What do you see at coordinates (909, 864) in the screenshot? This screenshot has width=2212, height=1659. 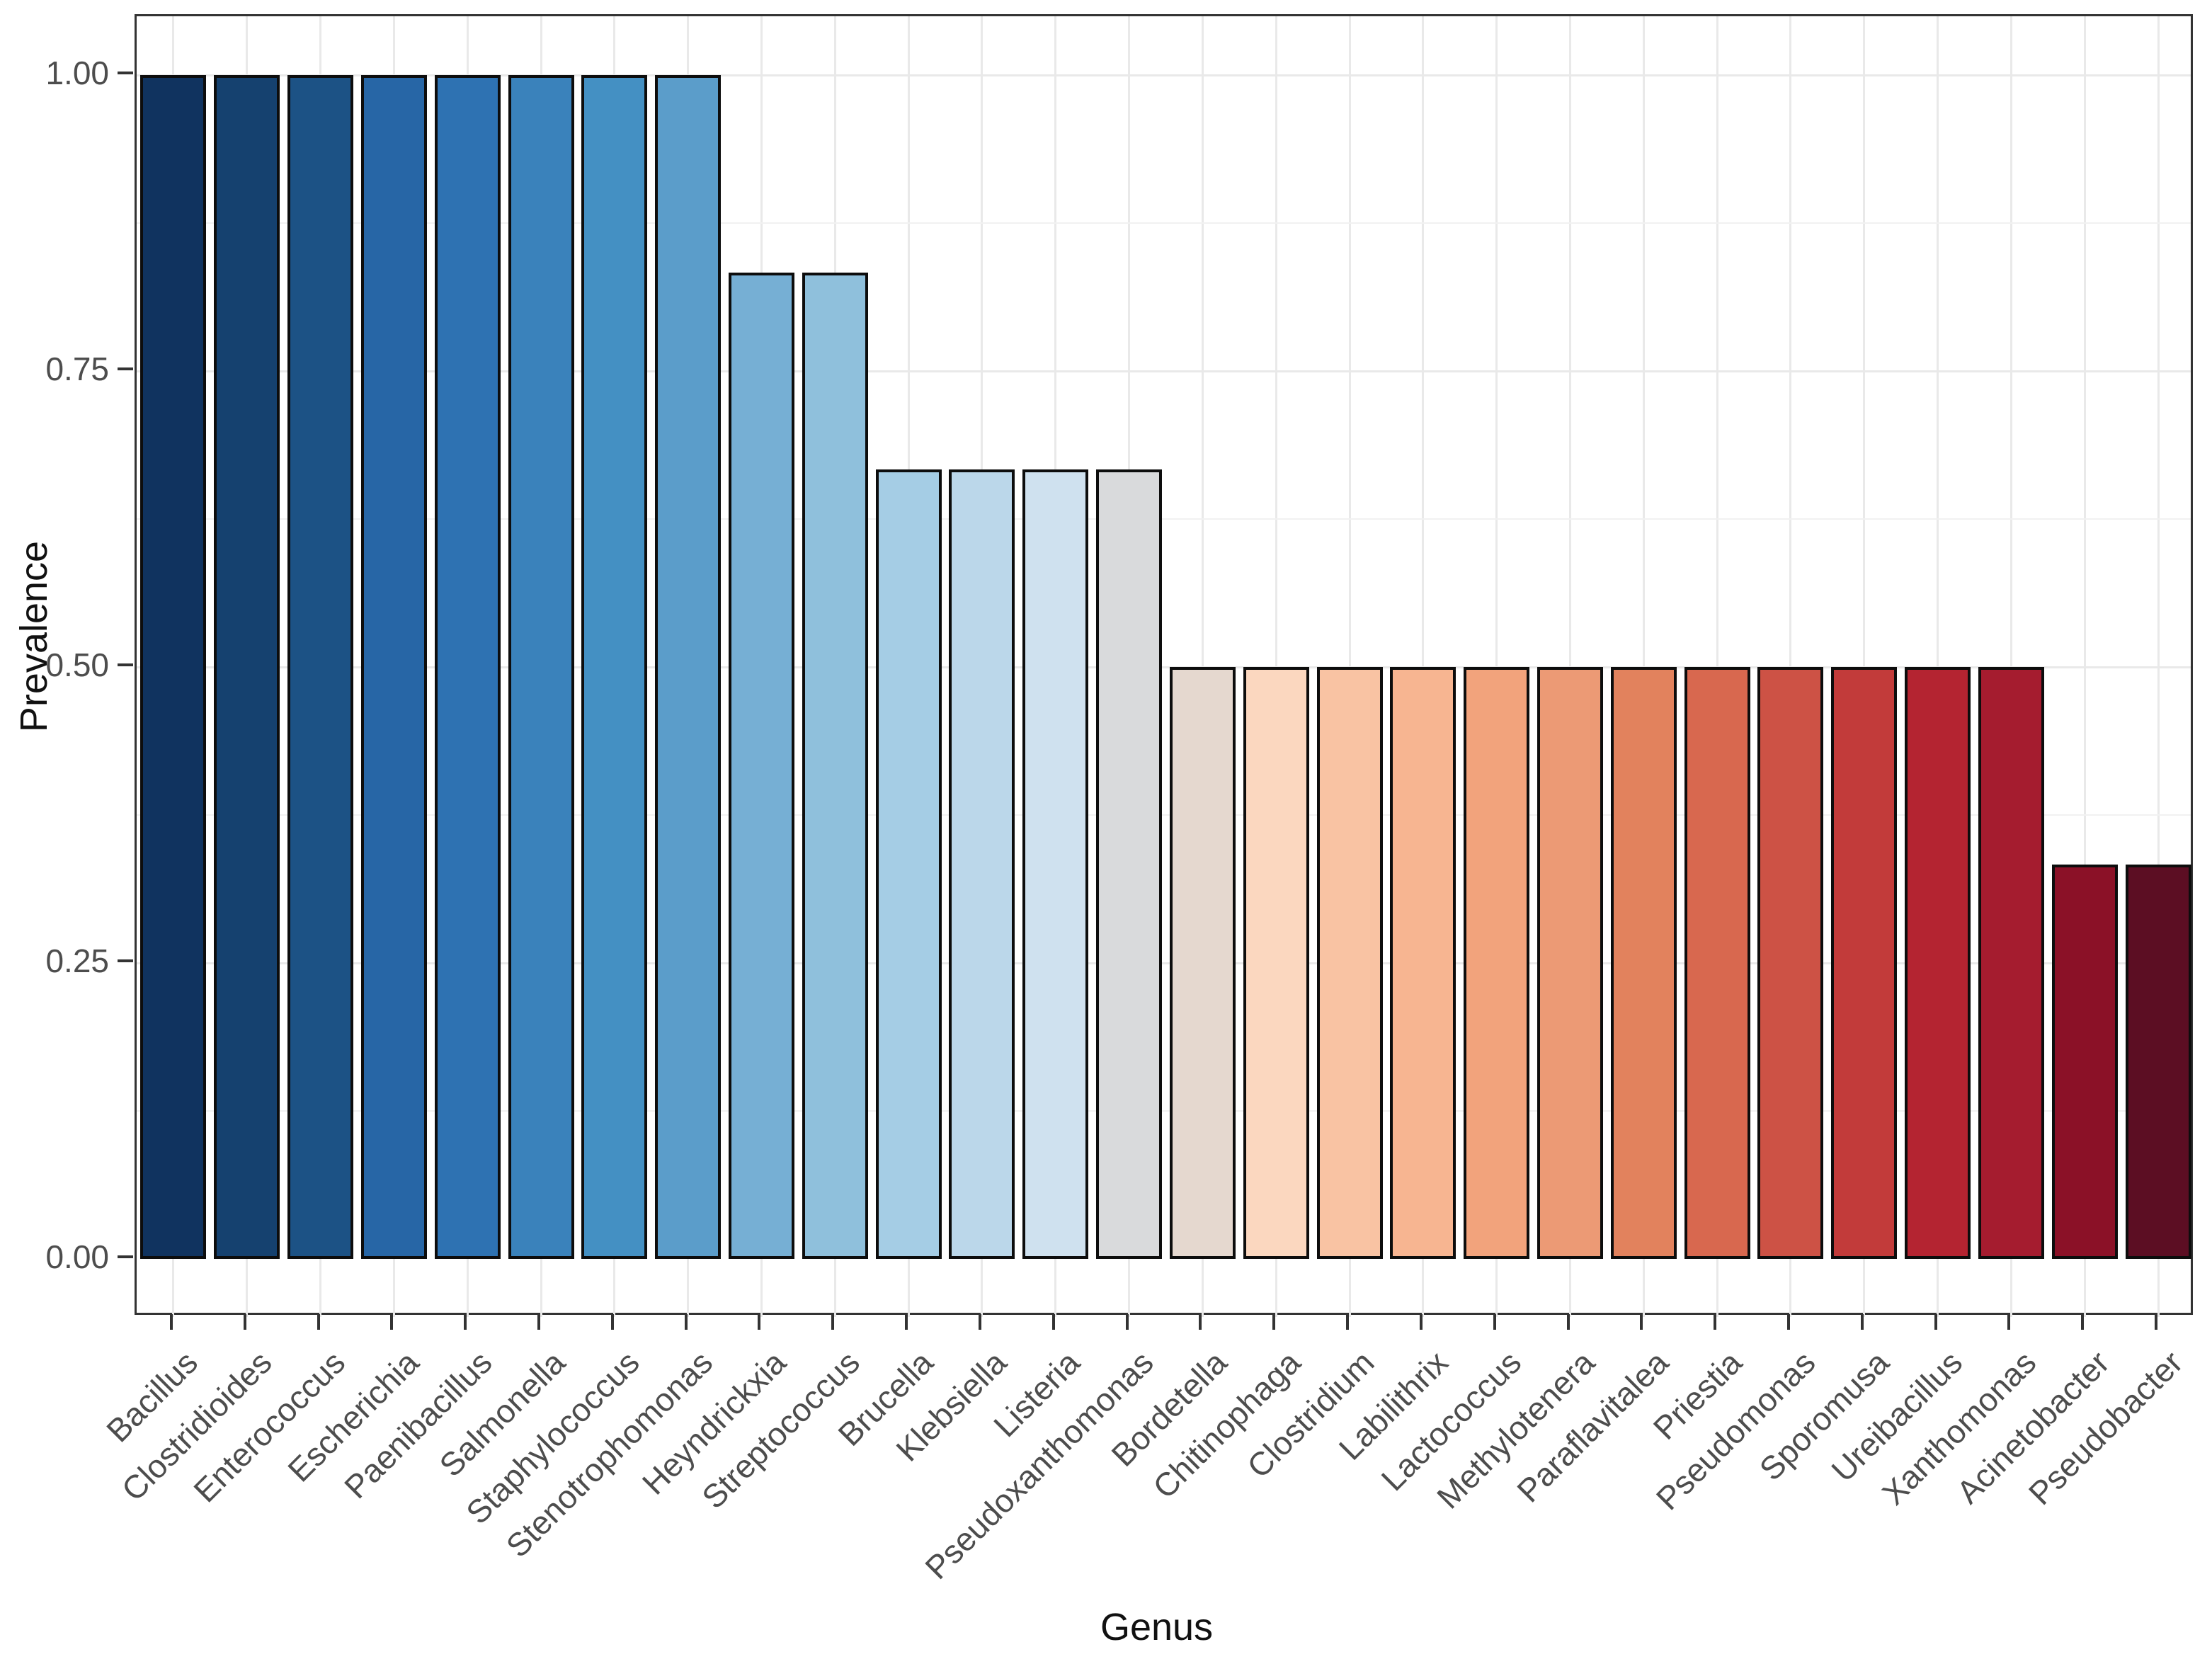 I see `bar-brucella` at bounding box center [909, 864].